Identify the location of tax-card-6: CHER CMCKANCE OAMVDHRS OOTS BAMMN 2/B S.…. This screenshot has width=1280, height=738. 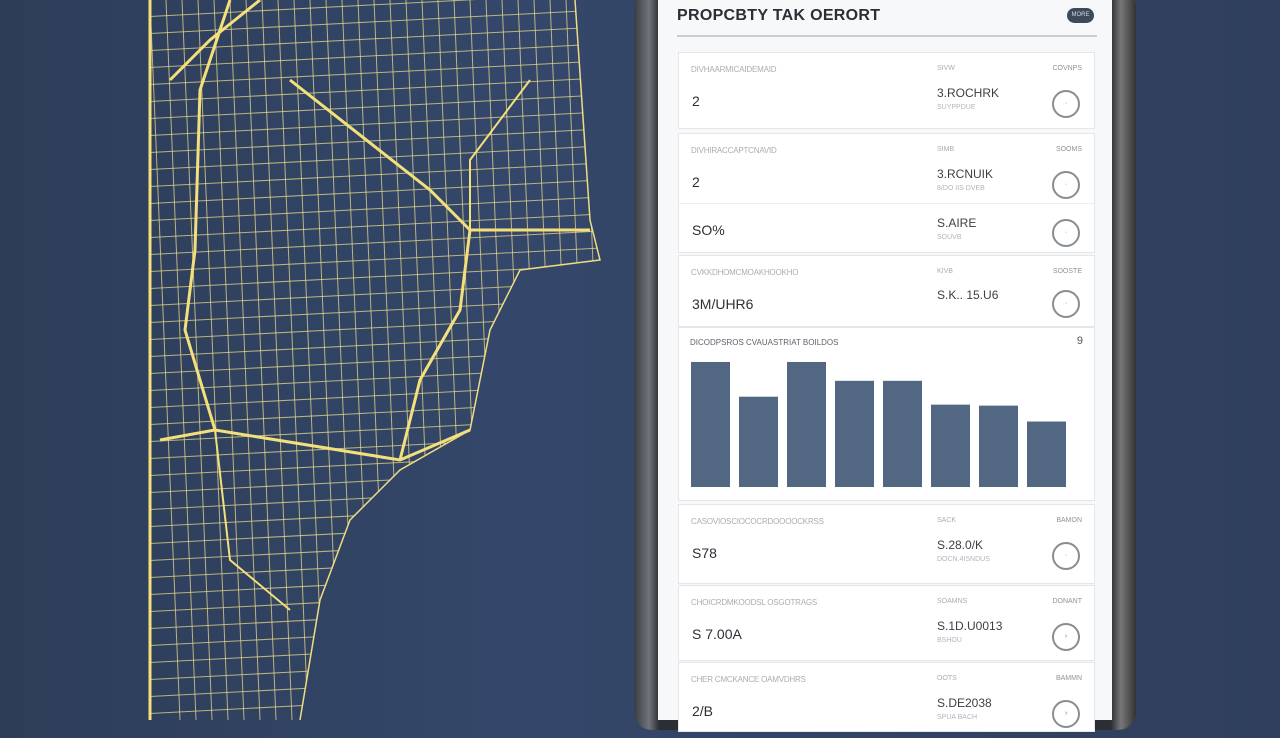
(886, 697).